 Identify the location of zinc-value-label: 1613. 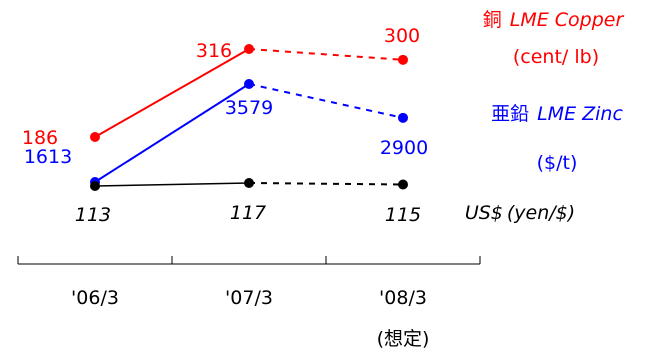
(48, 157).